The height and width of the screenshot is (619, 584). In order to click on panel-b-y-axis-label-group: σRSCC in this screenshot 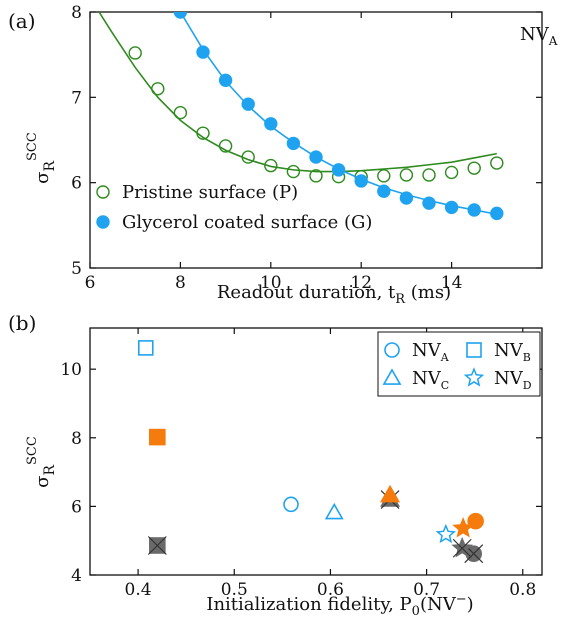, I will do `click(41, 462)`.